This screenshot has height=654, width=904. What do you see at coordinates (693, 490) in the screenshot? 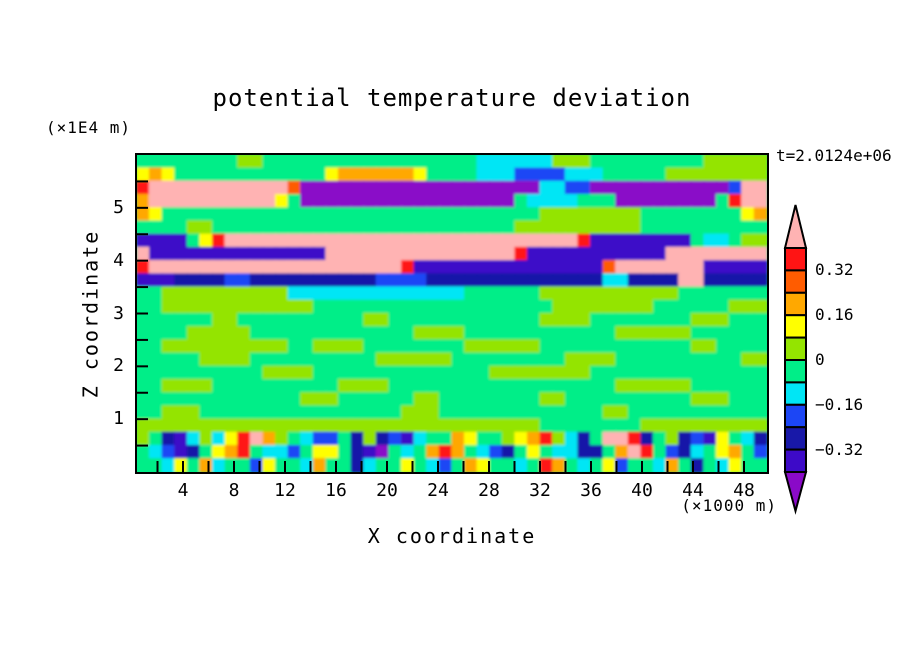
I see `x-tick-label: 44` at bounding box center [693, 490].